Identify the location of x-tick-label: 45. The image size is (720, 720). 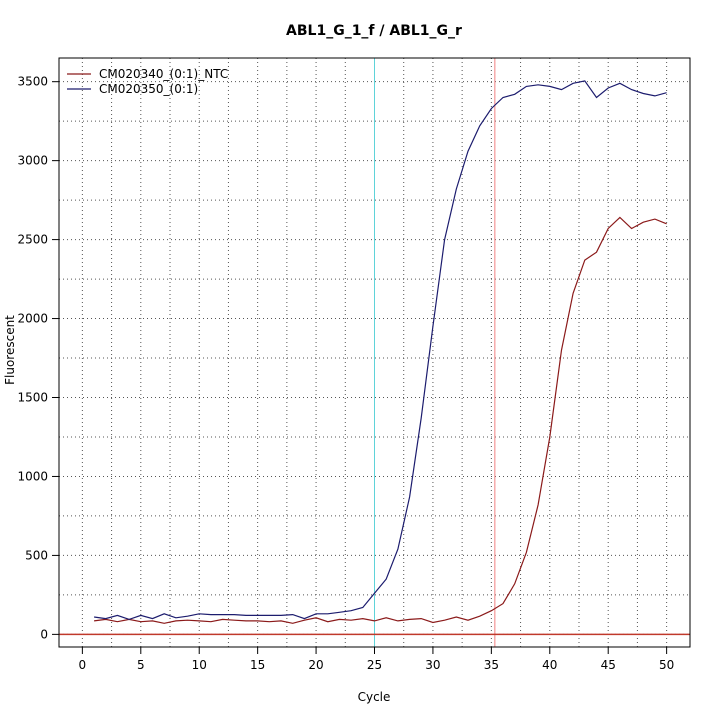
(608, 665).